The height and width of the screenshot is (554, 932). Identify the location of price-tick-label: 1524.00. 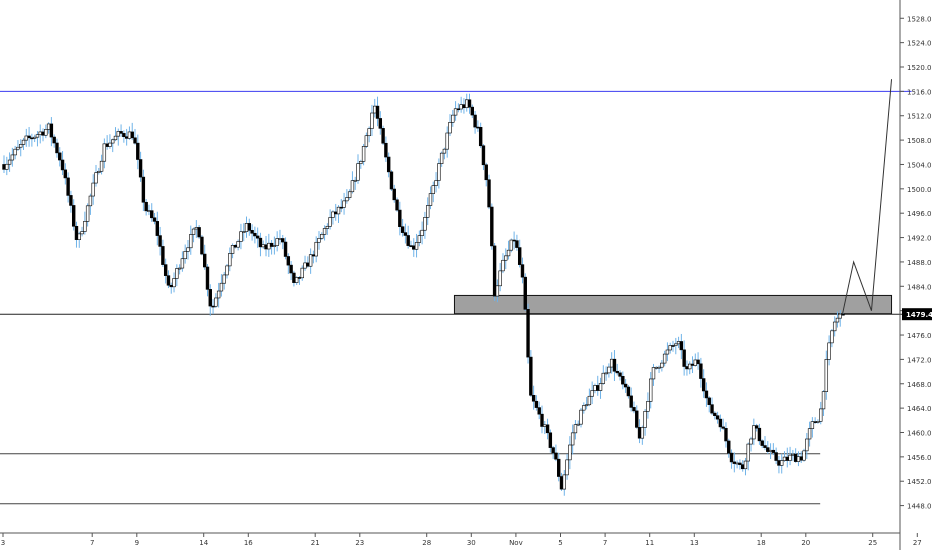
(919, 44).